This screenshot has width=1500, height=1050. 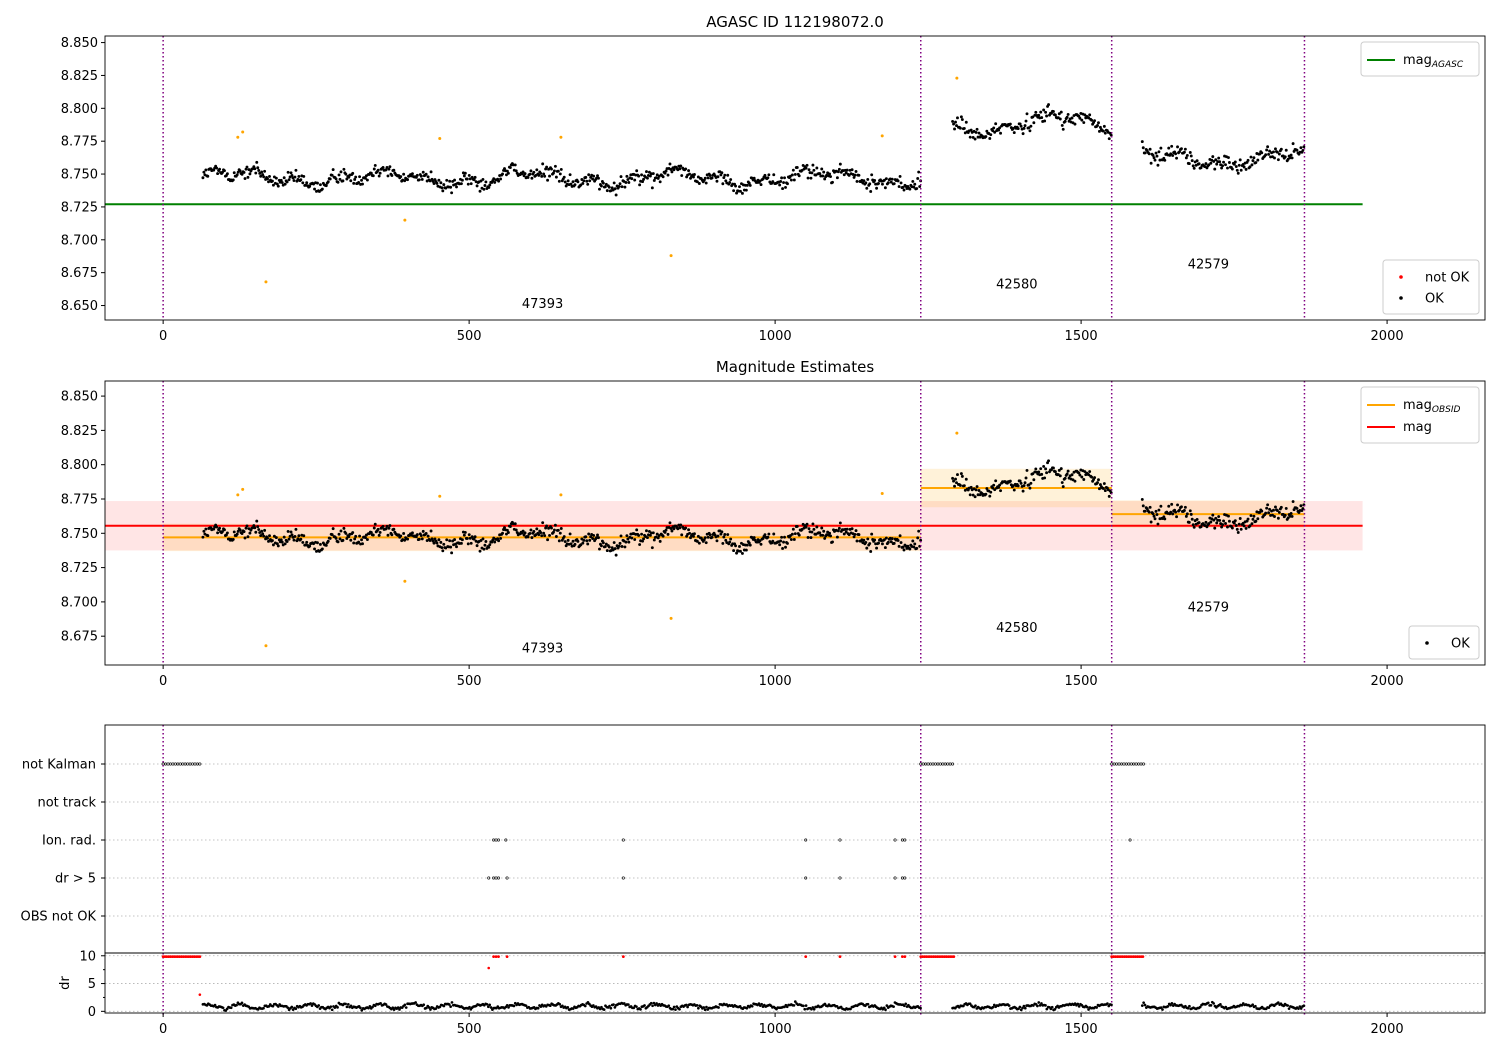 I want to click on flagged-point, so click(x=405, y=581).